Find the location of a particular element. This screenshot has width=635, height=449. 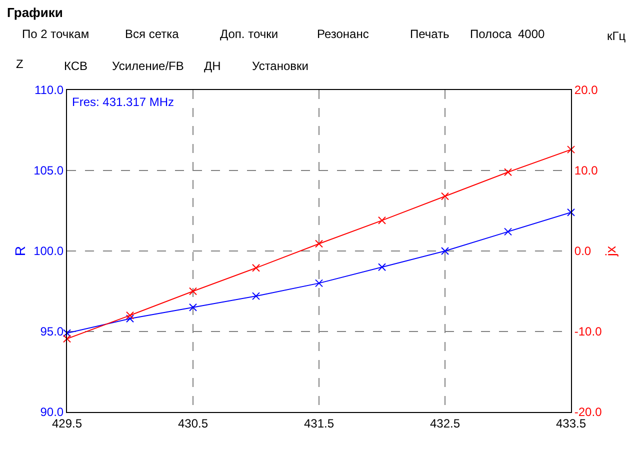

y2-tick-label: 20.0 is located at coordinates (586, 90).